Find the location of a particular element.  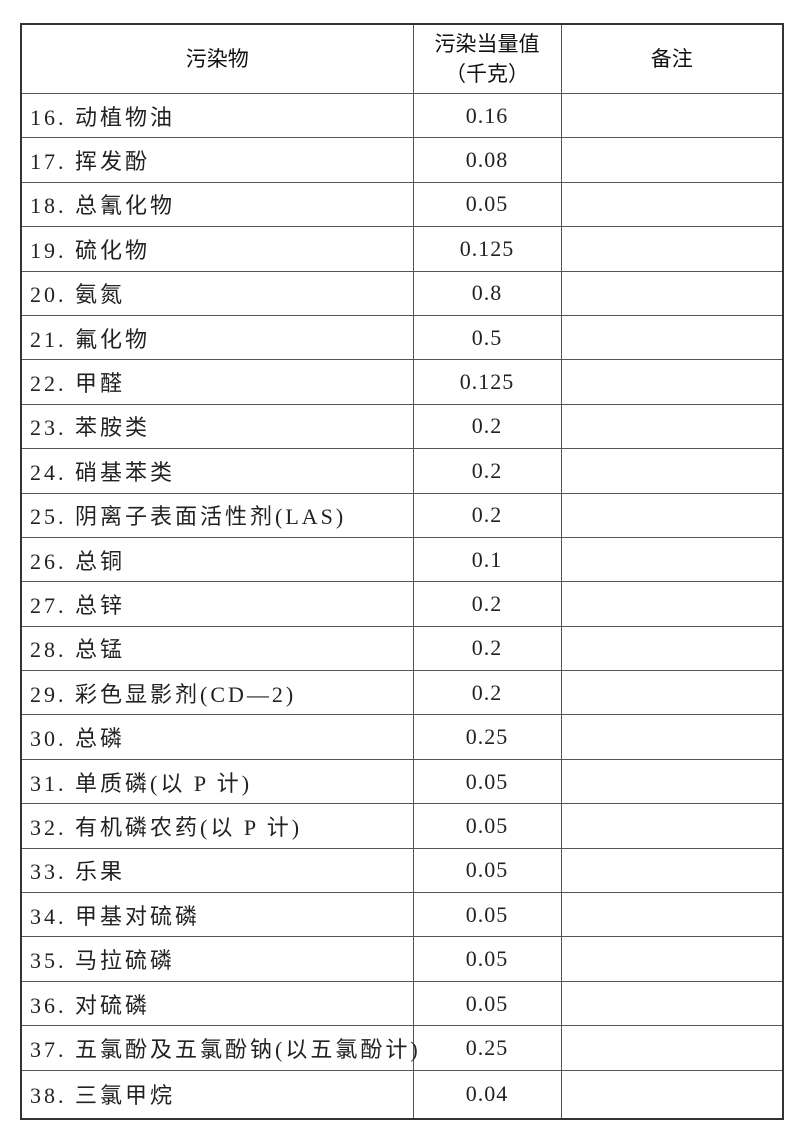

pollutant-name-cell: 25. 阴离子表面活性剂(LAS) is located at coordinates (217, 515).